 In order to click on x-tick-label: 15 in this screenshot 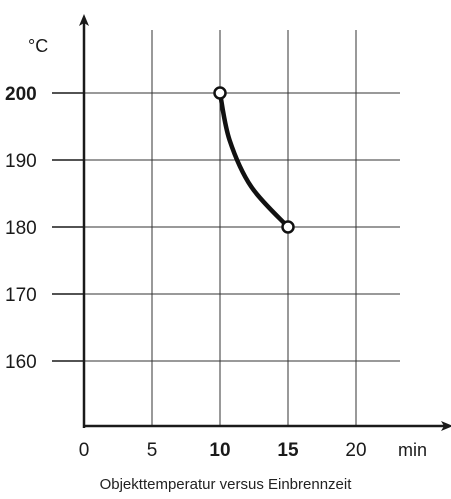, I will do `click(288, 450)`.